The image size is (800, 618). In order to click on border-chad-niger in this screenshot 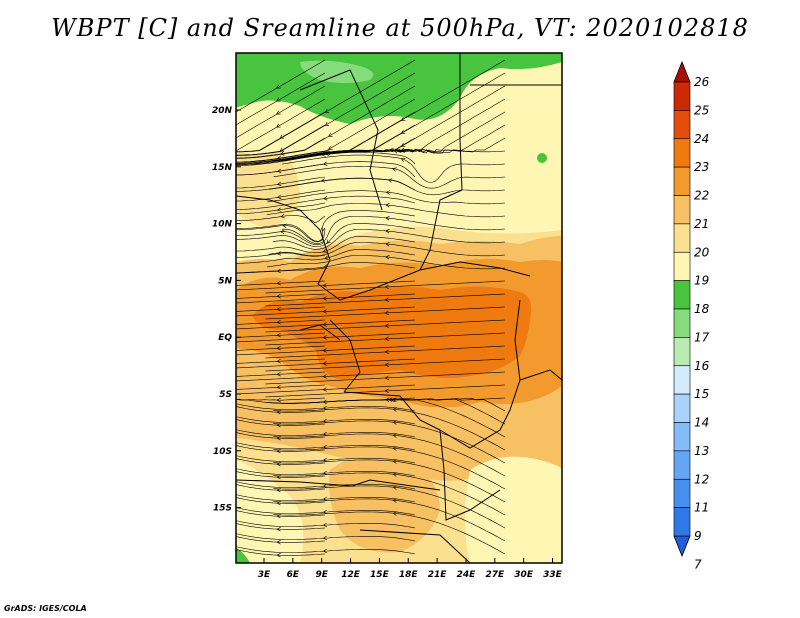, I will do `click(341, 140)`.